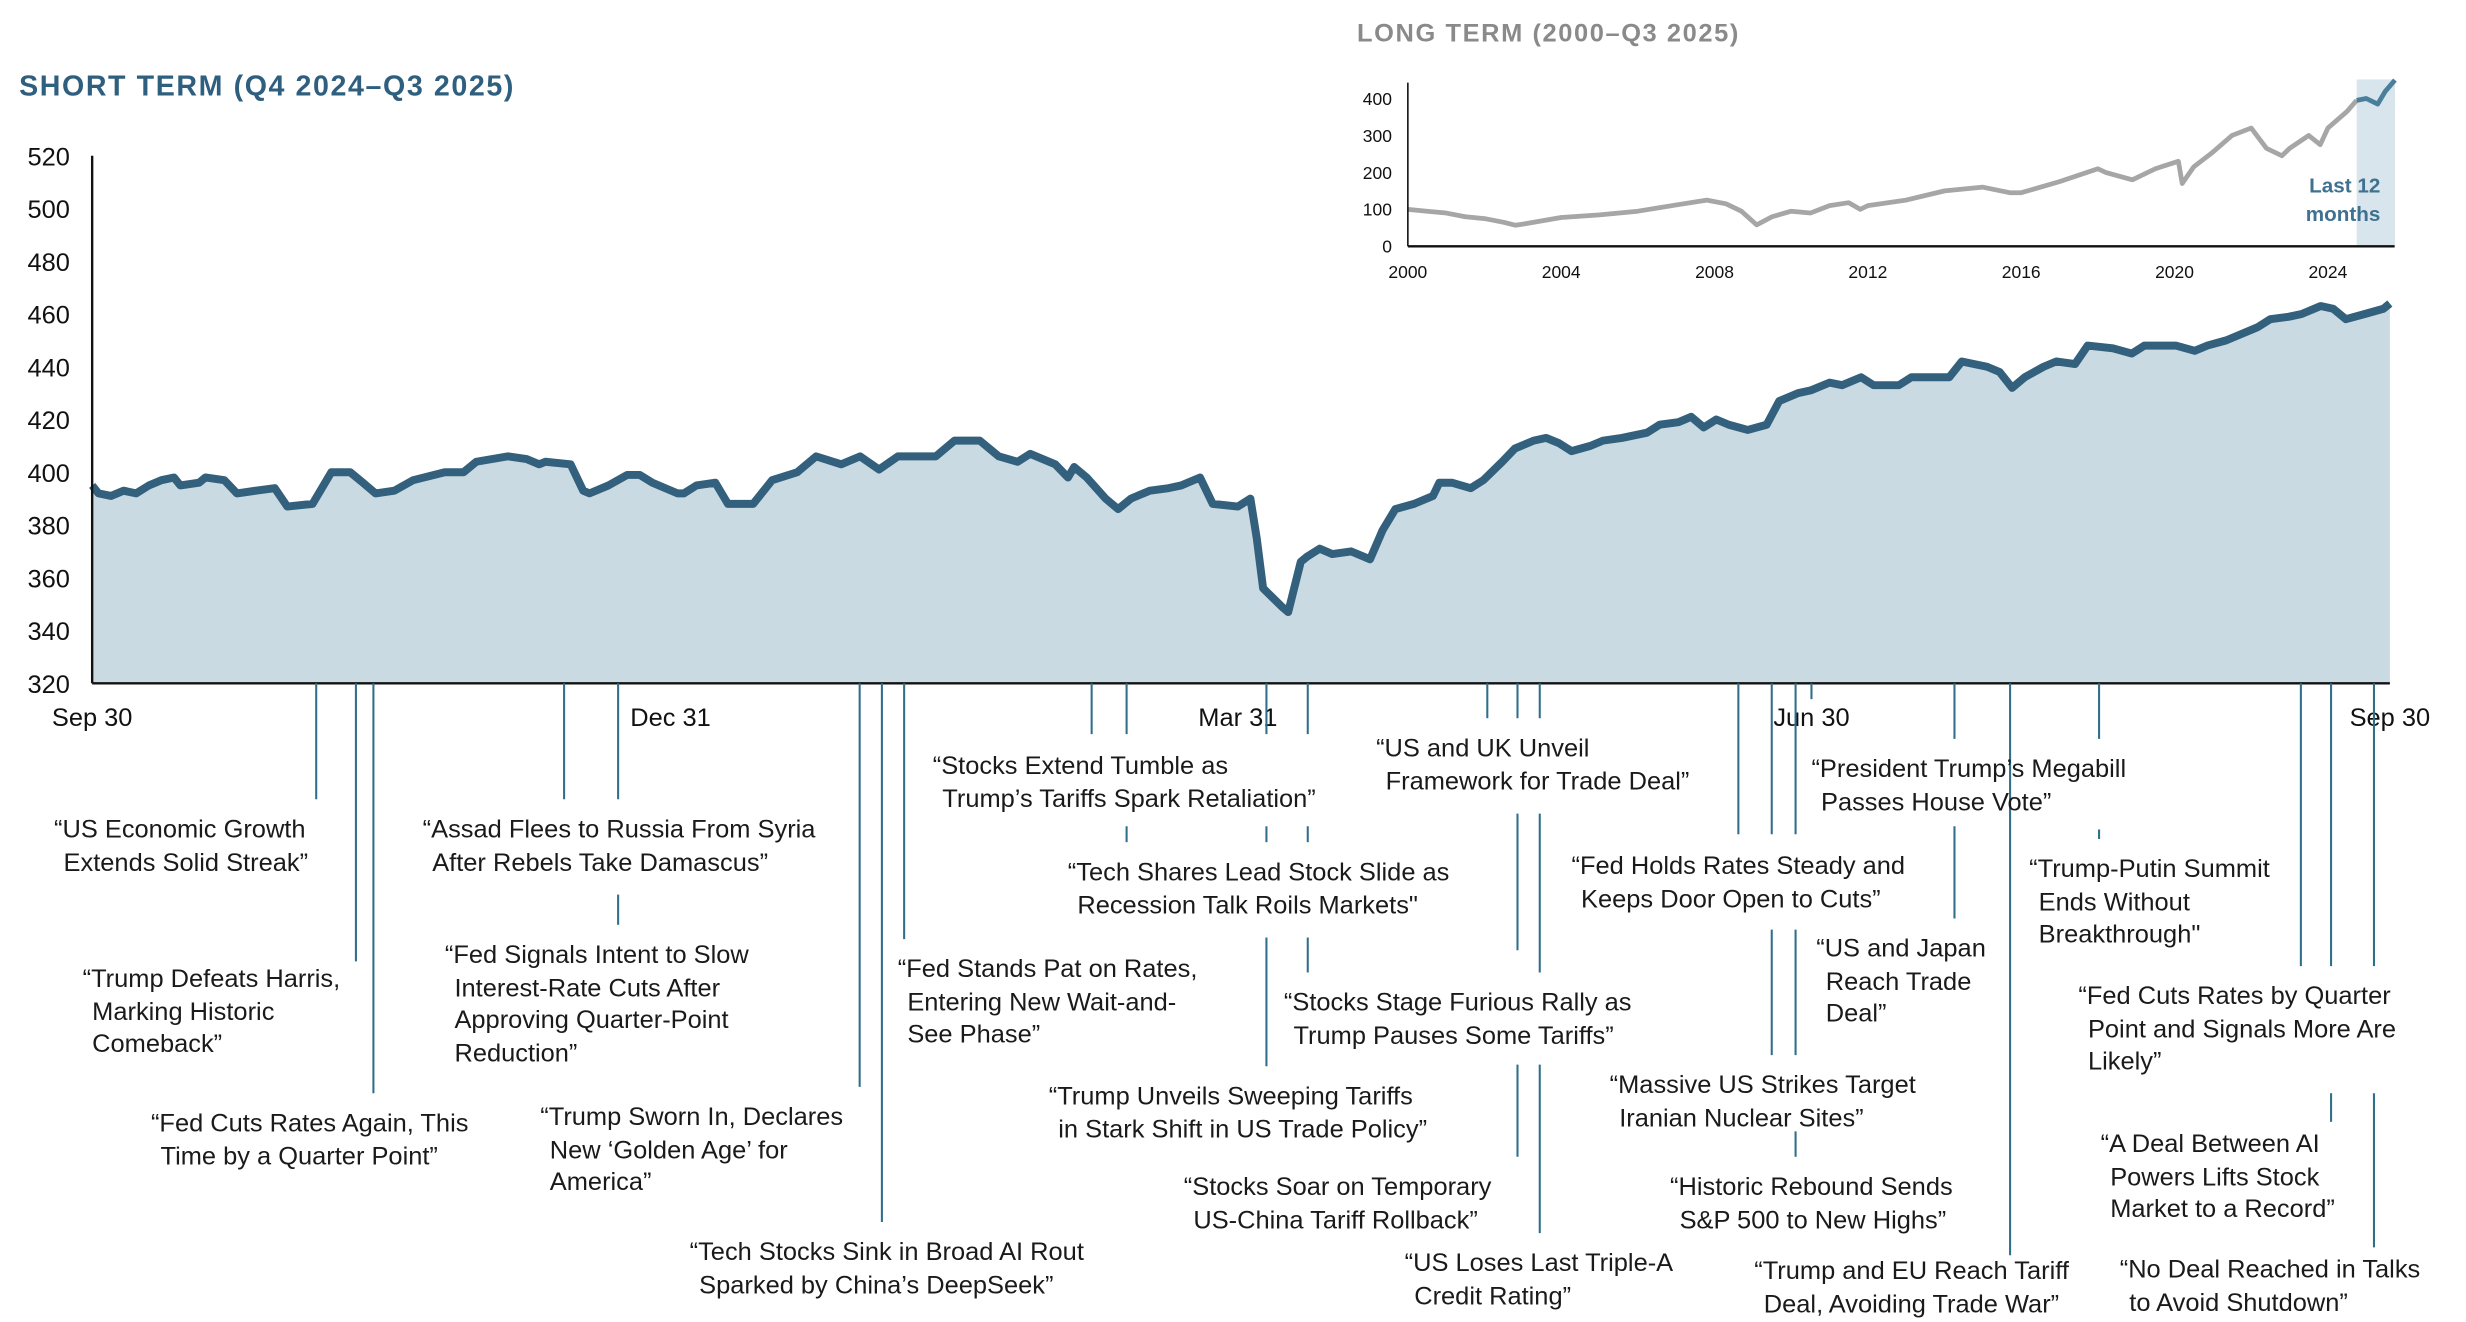 Image resolution: width=2466 pixels, height=1322 pixels. Describe the element at coordinates (183, 1012) in the screenshot. I see `event-annotation-line: Marking Historic` at that location.